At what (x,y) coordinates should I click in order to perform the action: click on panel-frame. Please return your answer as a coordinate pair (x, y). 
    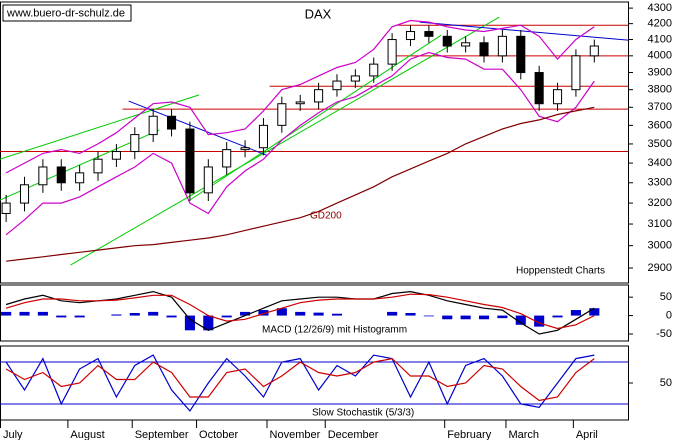
    Looking at the image, I should click on (314, 313).